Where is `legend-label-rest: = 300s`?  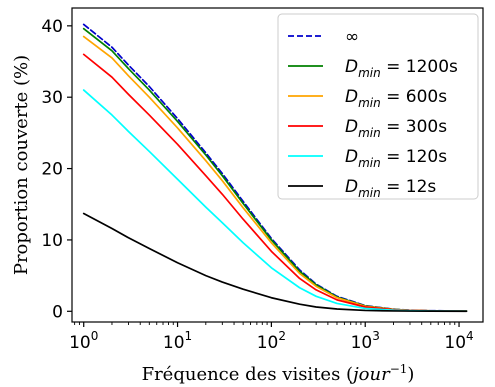 legend-label-rest: = 300s is located at coordinates (414, 127).